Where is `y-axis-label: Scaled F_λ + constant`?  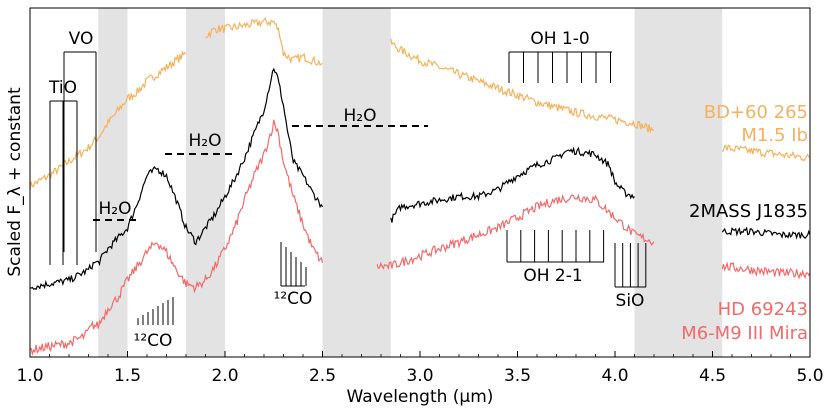
y-axis-label: Scaled F_λ + constant is located at coordinates (15, 182).